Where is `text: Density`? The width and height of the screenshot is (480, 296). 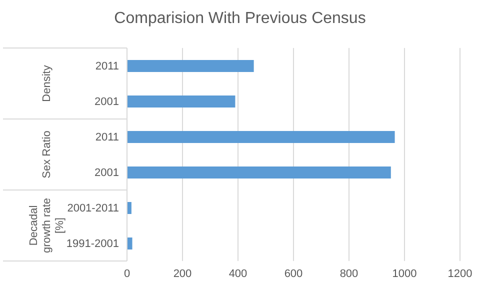
text: Density is located at coordinates (47, 83).